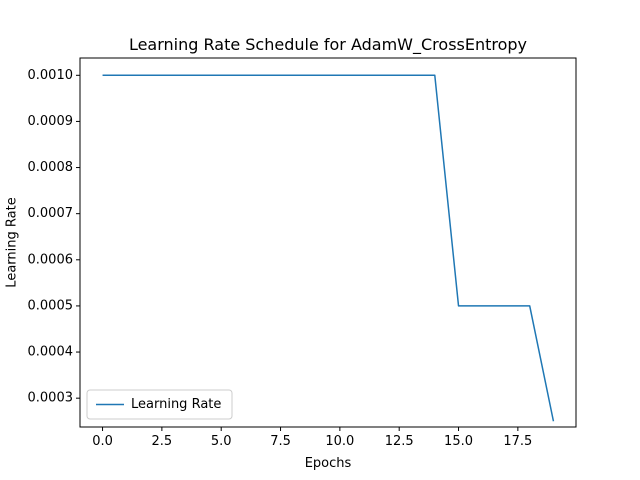 This screenshot has height=480, width=640. What do you see at coordinates (280, 441) in the screenshot?
I see `x-tick-label: 7.5` at bounding box center [280, 441].